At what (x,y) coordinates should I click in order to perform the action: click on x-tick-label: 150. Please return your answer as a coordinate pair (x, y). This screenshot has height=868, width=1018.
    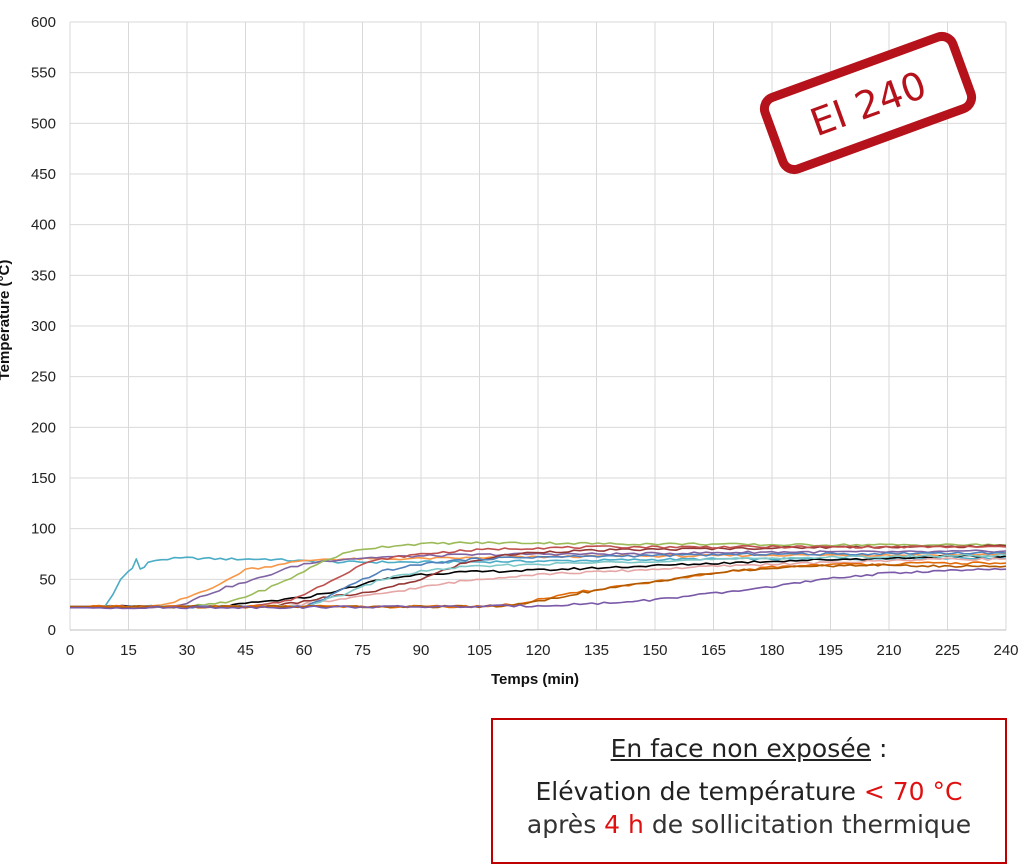
    Looking at the image, I should click on (654, 650).